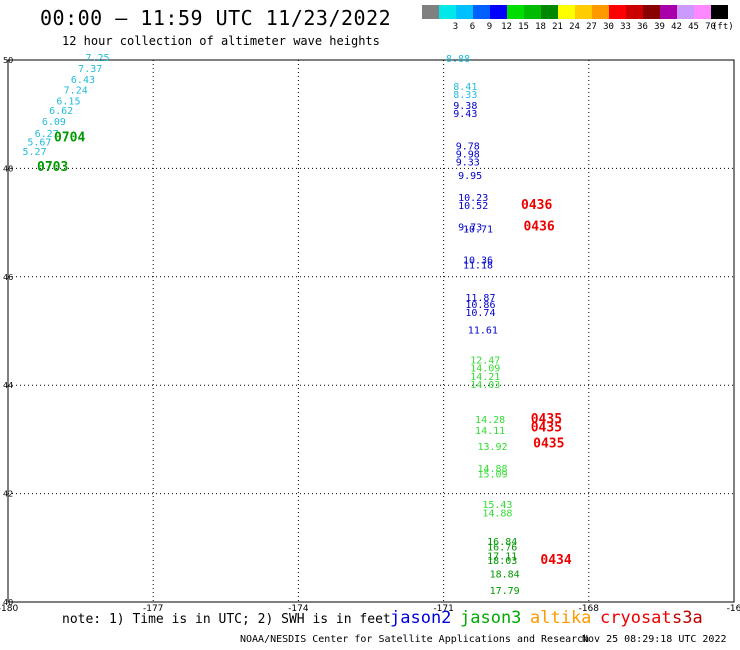  I want to click on wave-height-label: 7.37, so click(90, 69).